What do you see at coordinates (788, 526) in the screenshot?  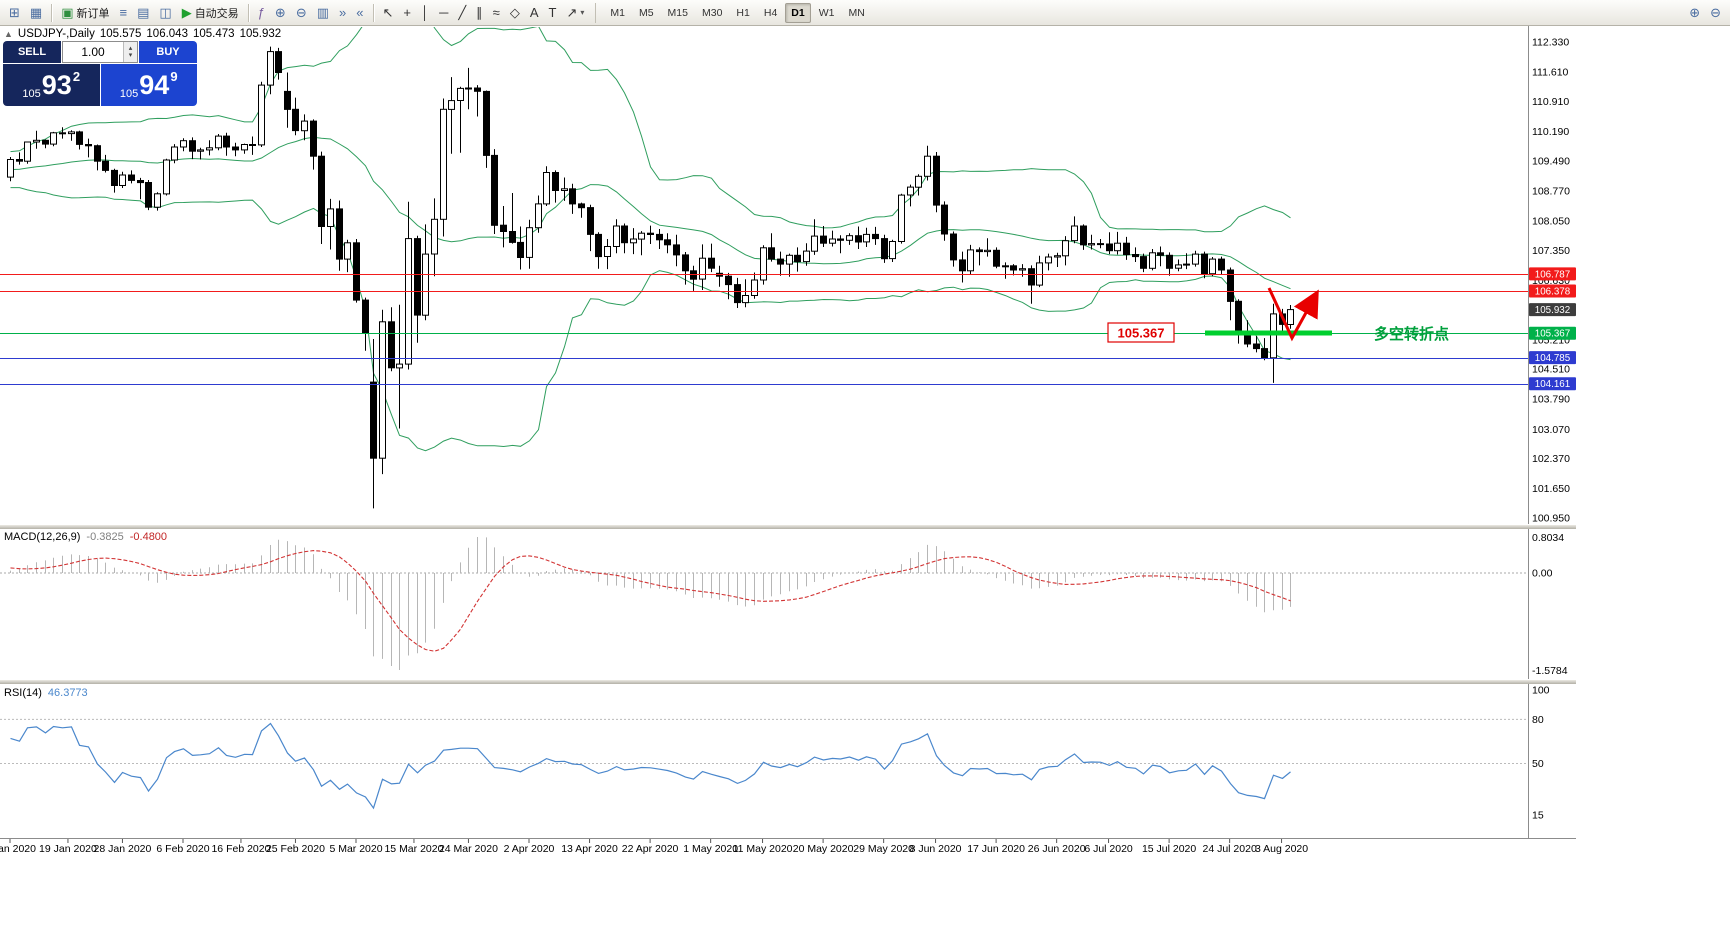 I see `pane-separator-macd` at bounding box center [788, 526].